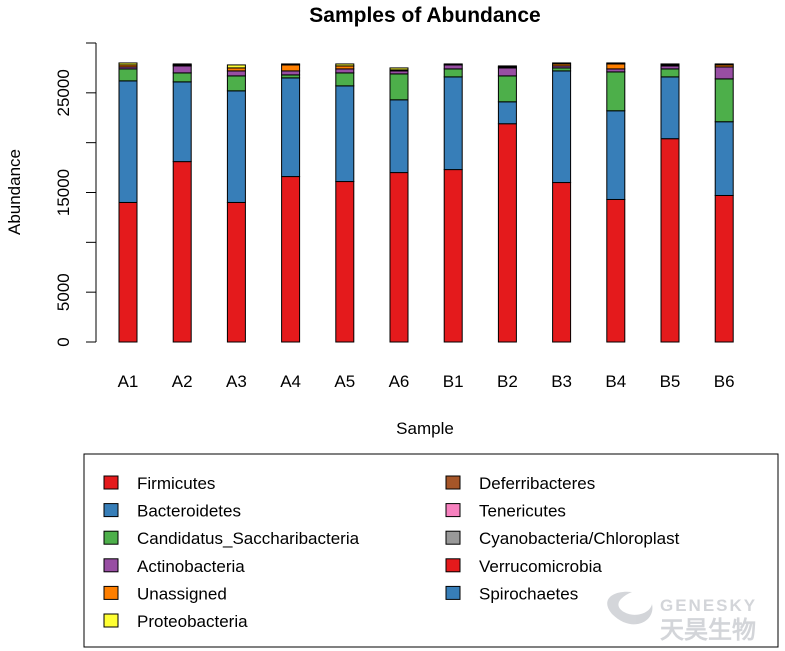  I want to click on legend-label: Spirochaetes, so click(528, 593).